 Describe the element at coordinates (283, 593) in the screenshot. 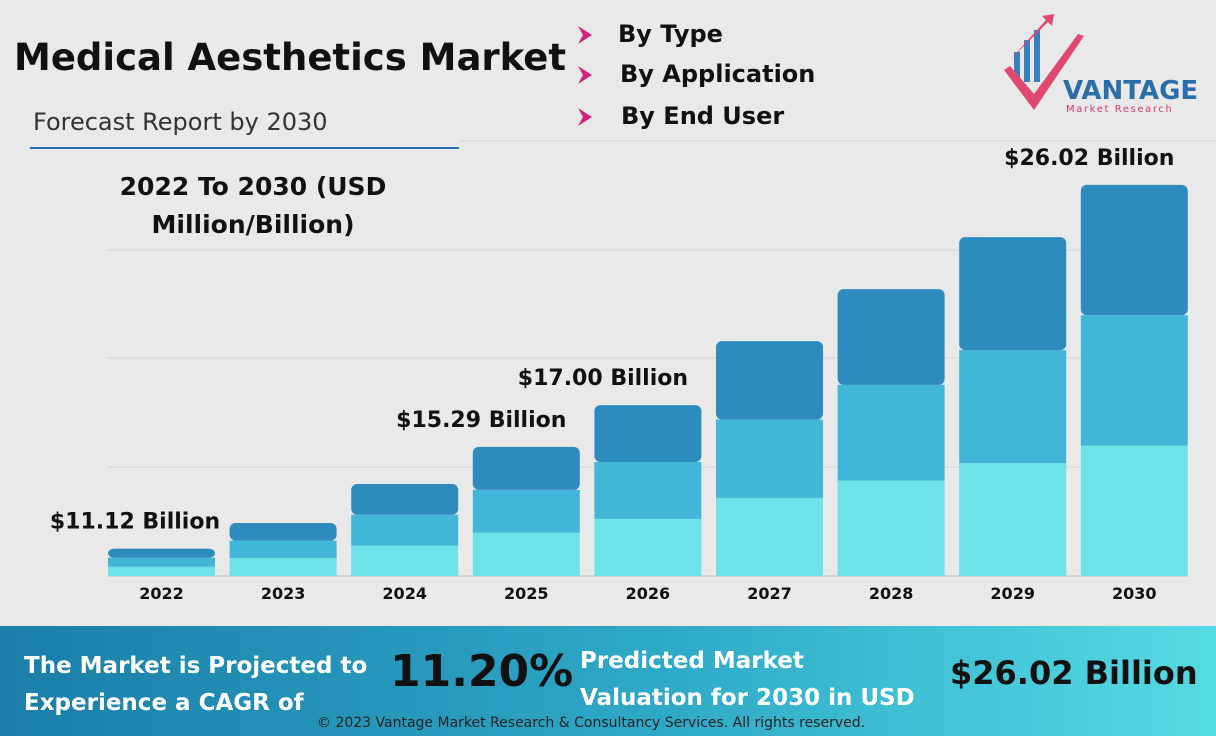

I see `x-tick-label: 2023` at that location.